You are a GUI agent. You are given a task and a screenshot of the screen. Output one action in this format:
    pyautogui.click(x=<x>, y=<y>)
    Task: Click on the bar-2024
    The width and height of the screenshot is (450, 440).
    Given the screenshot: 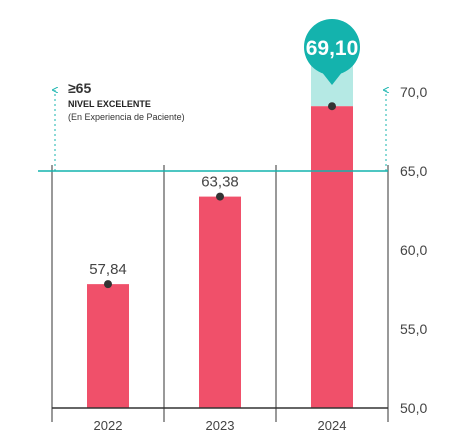 What is the action you would take?
    pyautogui.click(x=332, y=257)
    